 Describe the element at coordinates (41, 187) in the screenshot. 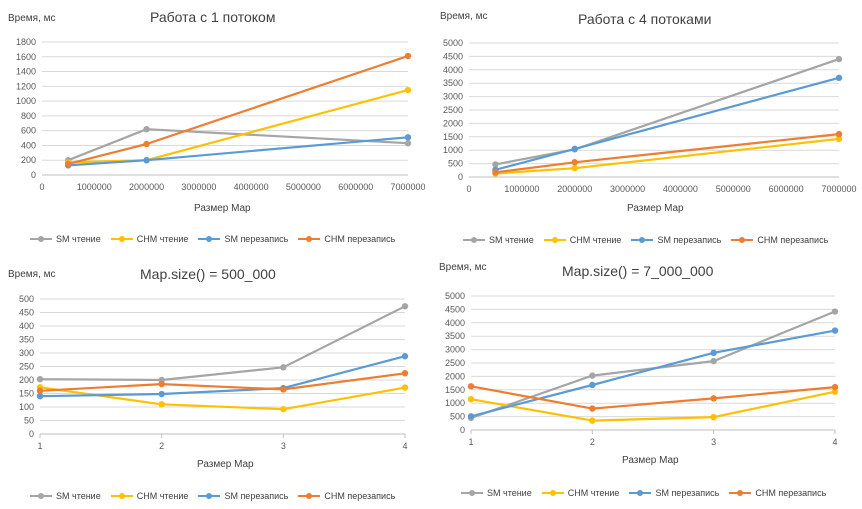

I see `x-tick-label: 0` at that location.